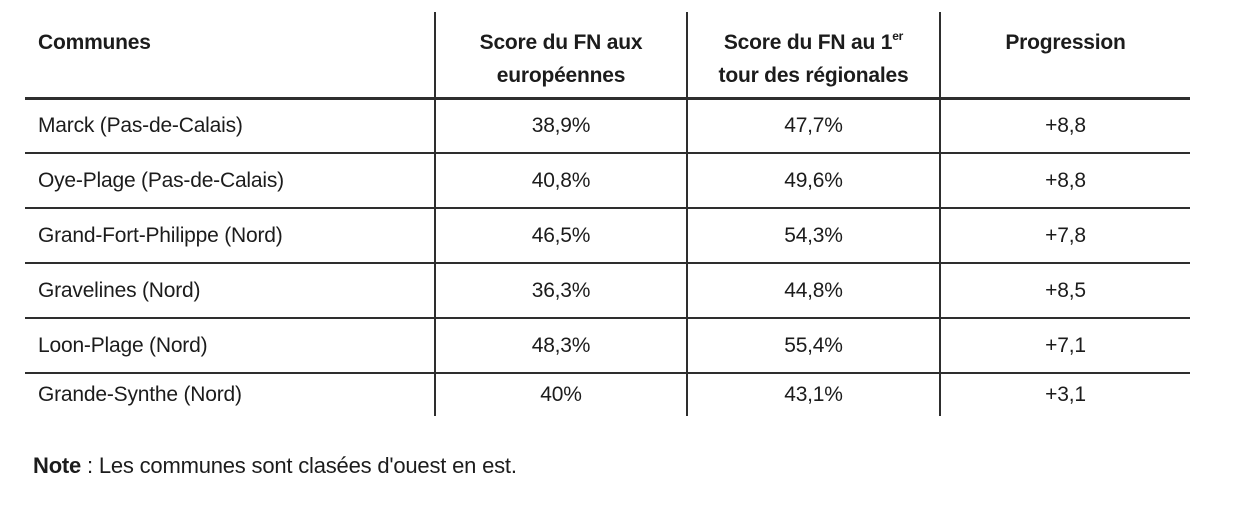 Image resolution: width=1233 pixels, height=519 pixels. I want to click on cell-progression: +8,5, so click(1065, 291).